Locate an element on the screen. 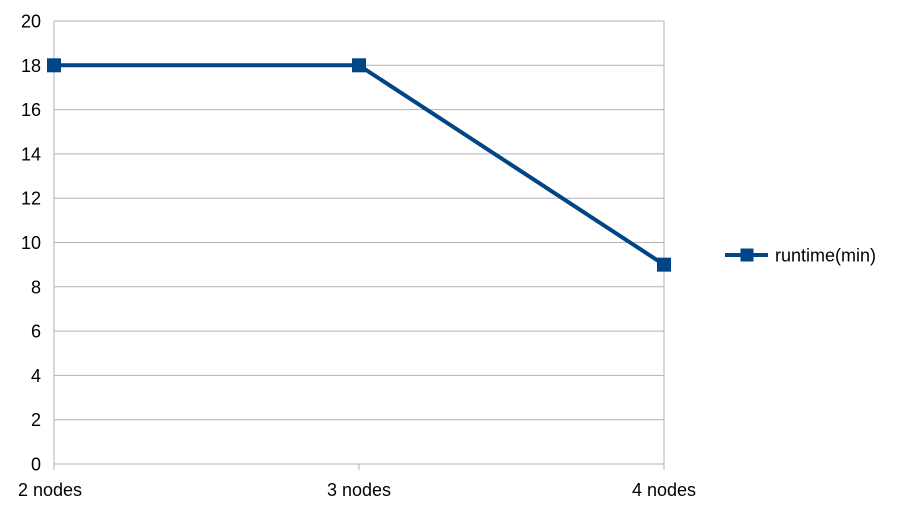 This screenshot has width=907, height=510. x-tick-label: 3 nodes is located at coordinates (359, 490).